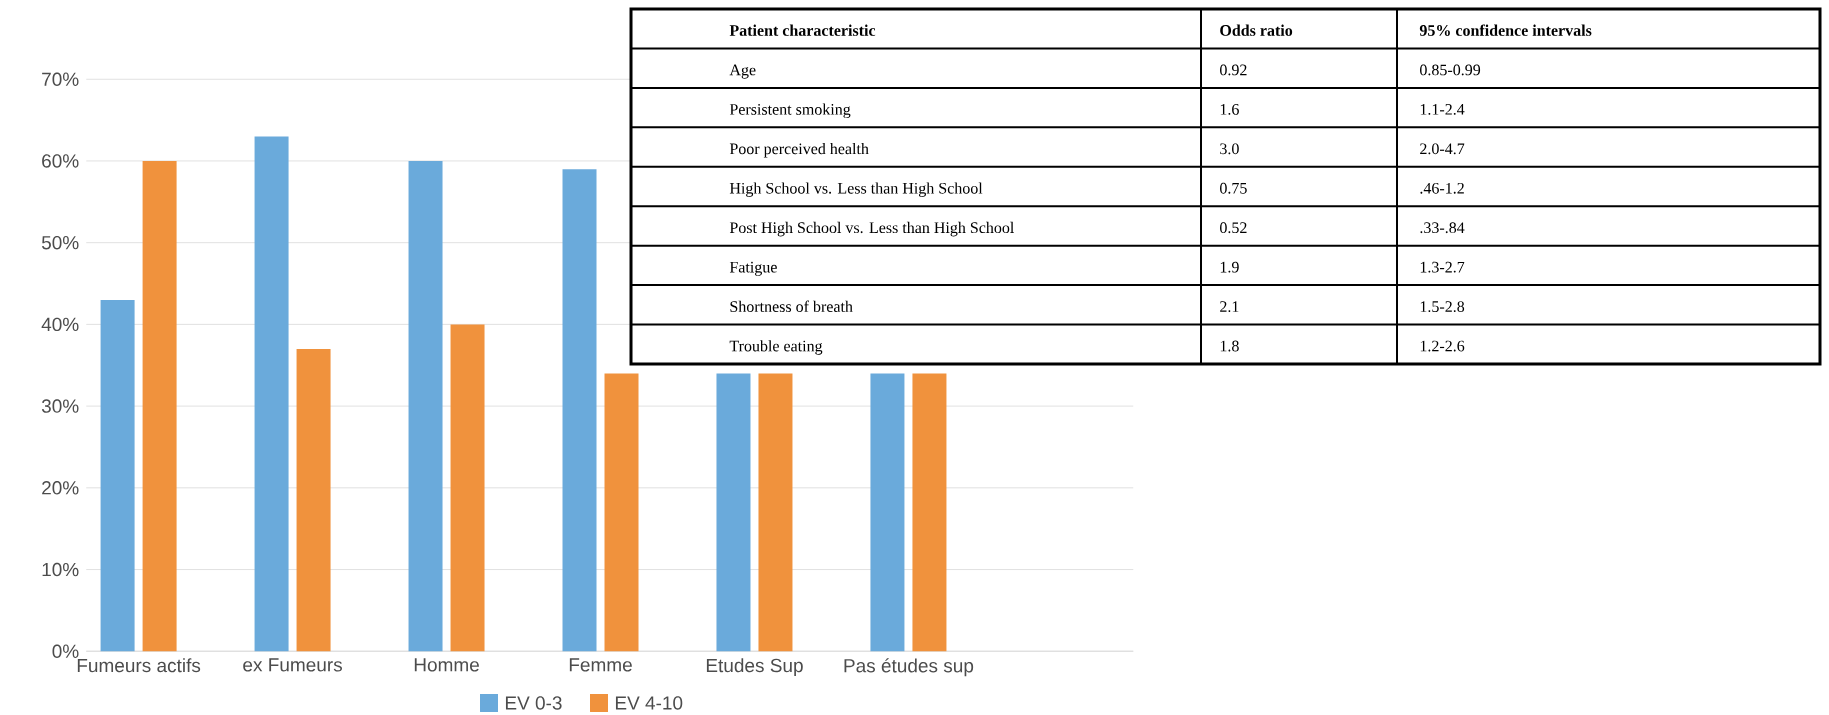 The image size is (1829, 715). What do you see at coordinates (1442, 307) in the screenshot?
I see `text: 1.5-2.8` at bounding box center [1442, 307].